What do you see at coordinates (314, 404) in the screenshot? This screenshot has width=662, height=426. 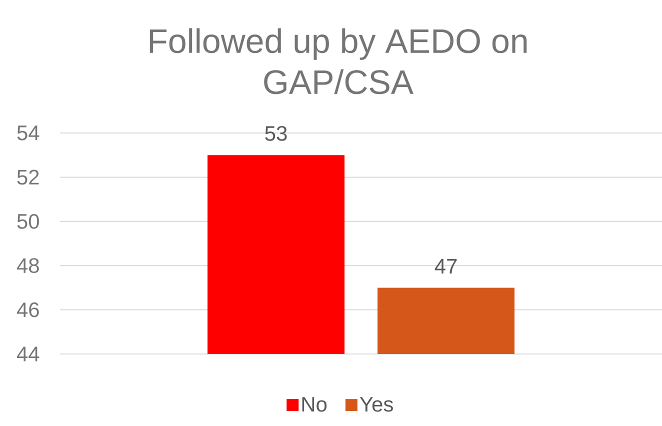 I see `legend-label: No` at bounding box center [314, 404].